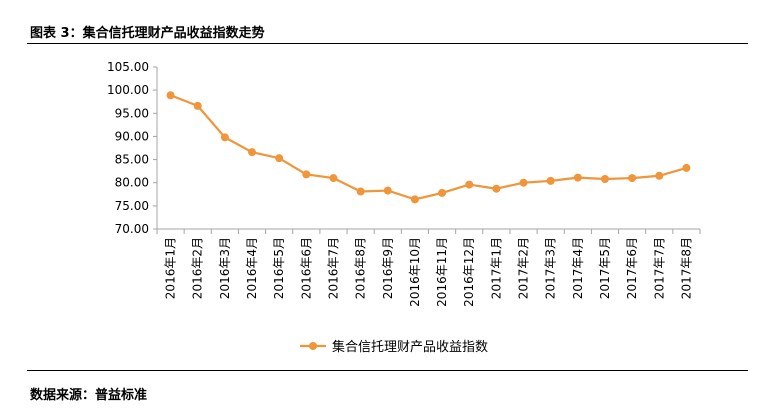 The height and width of the screenshot is (411, 760). I want to click on x-tick-label: 2016年9月, so click(388, 268).